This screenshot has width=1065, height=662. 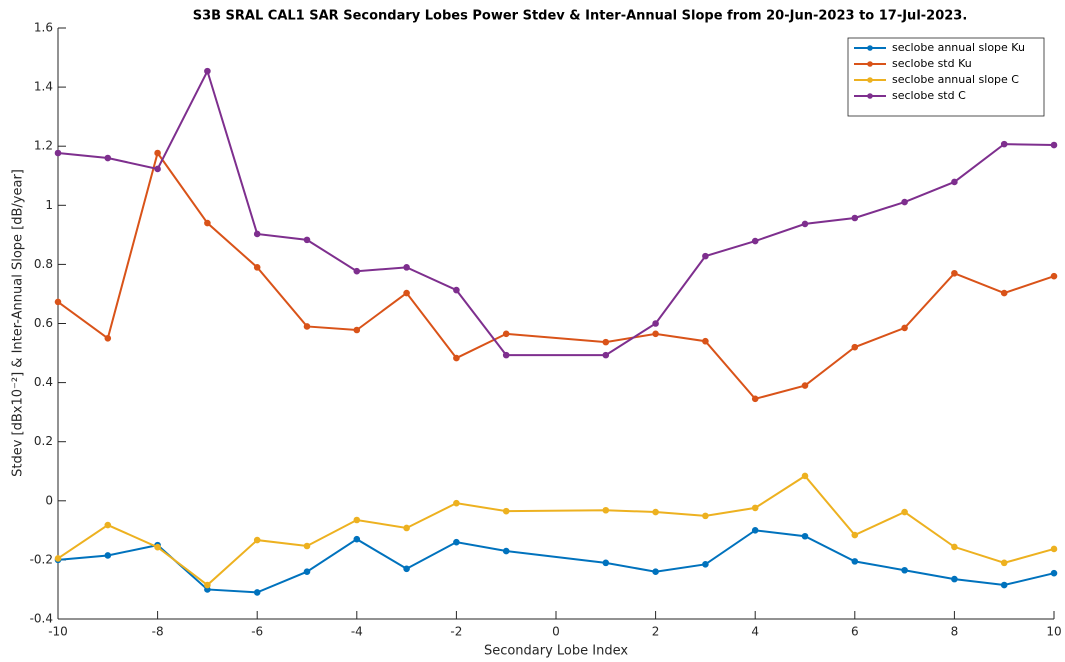 What do you see at coordinates (41, 619) in the screenshot?
I see `y-tick-label: -0.4` at bounding box center [41, 619].